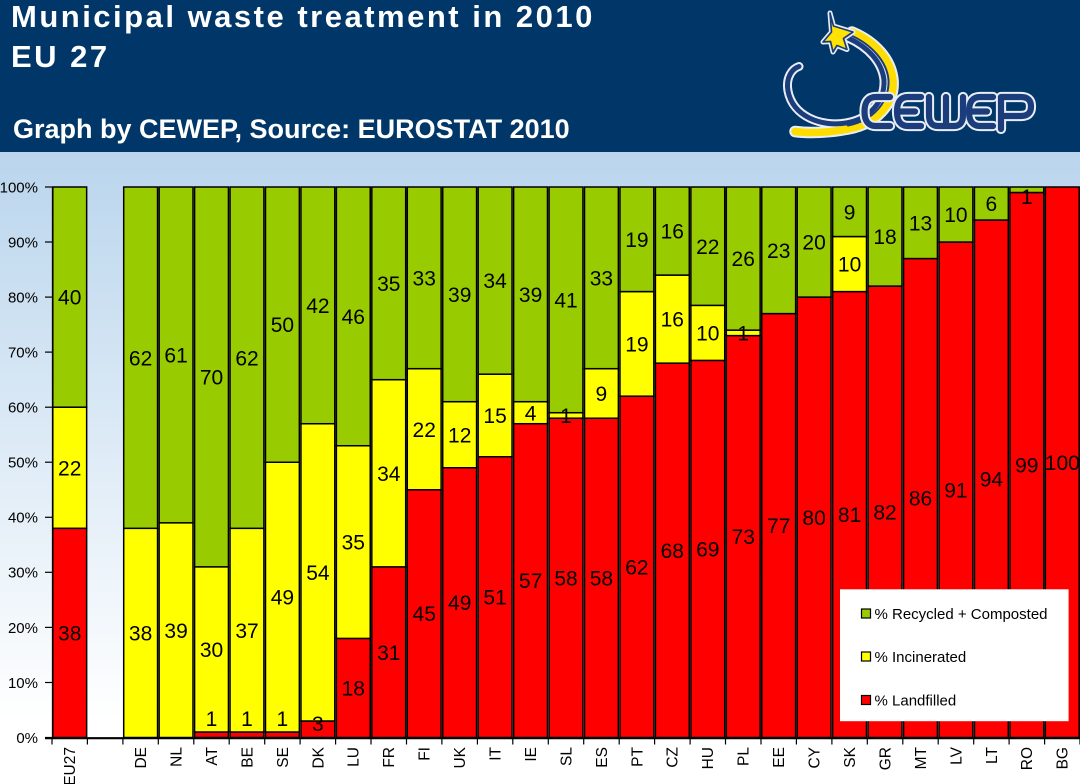  Describe the element at coordinates (1063, 758) in the screenshot. I see `svg-text: BG` at that location.